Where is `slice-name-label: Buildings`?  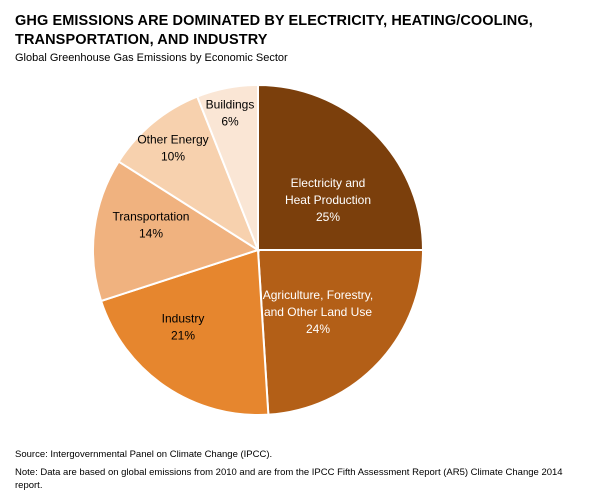 slice-name-label: Buildings is located at coordinates (230, 105).